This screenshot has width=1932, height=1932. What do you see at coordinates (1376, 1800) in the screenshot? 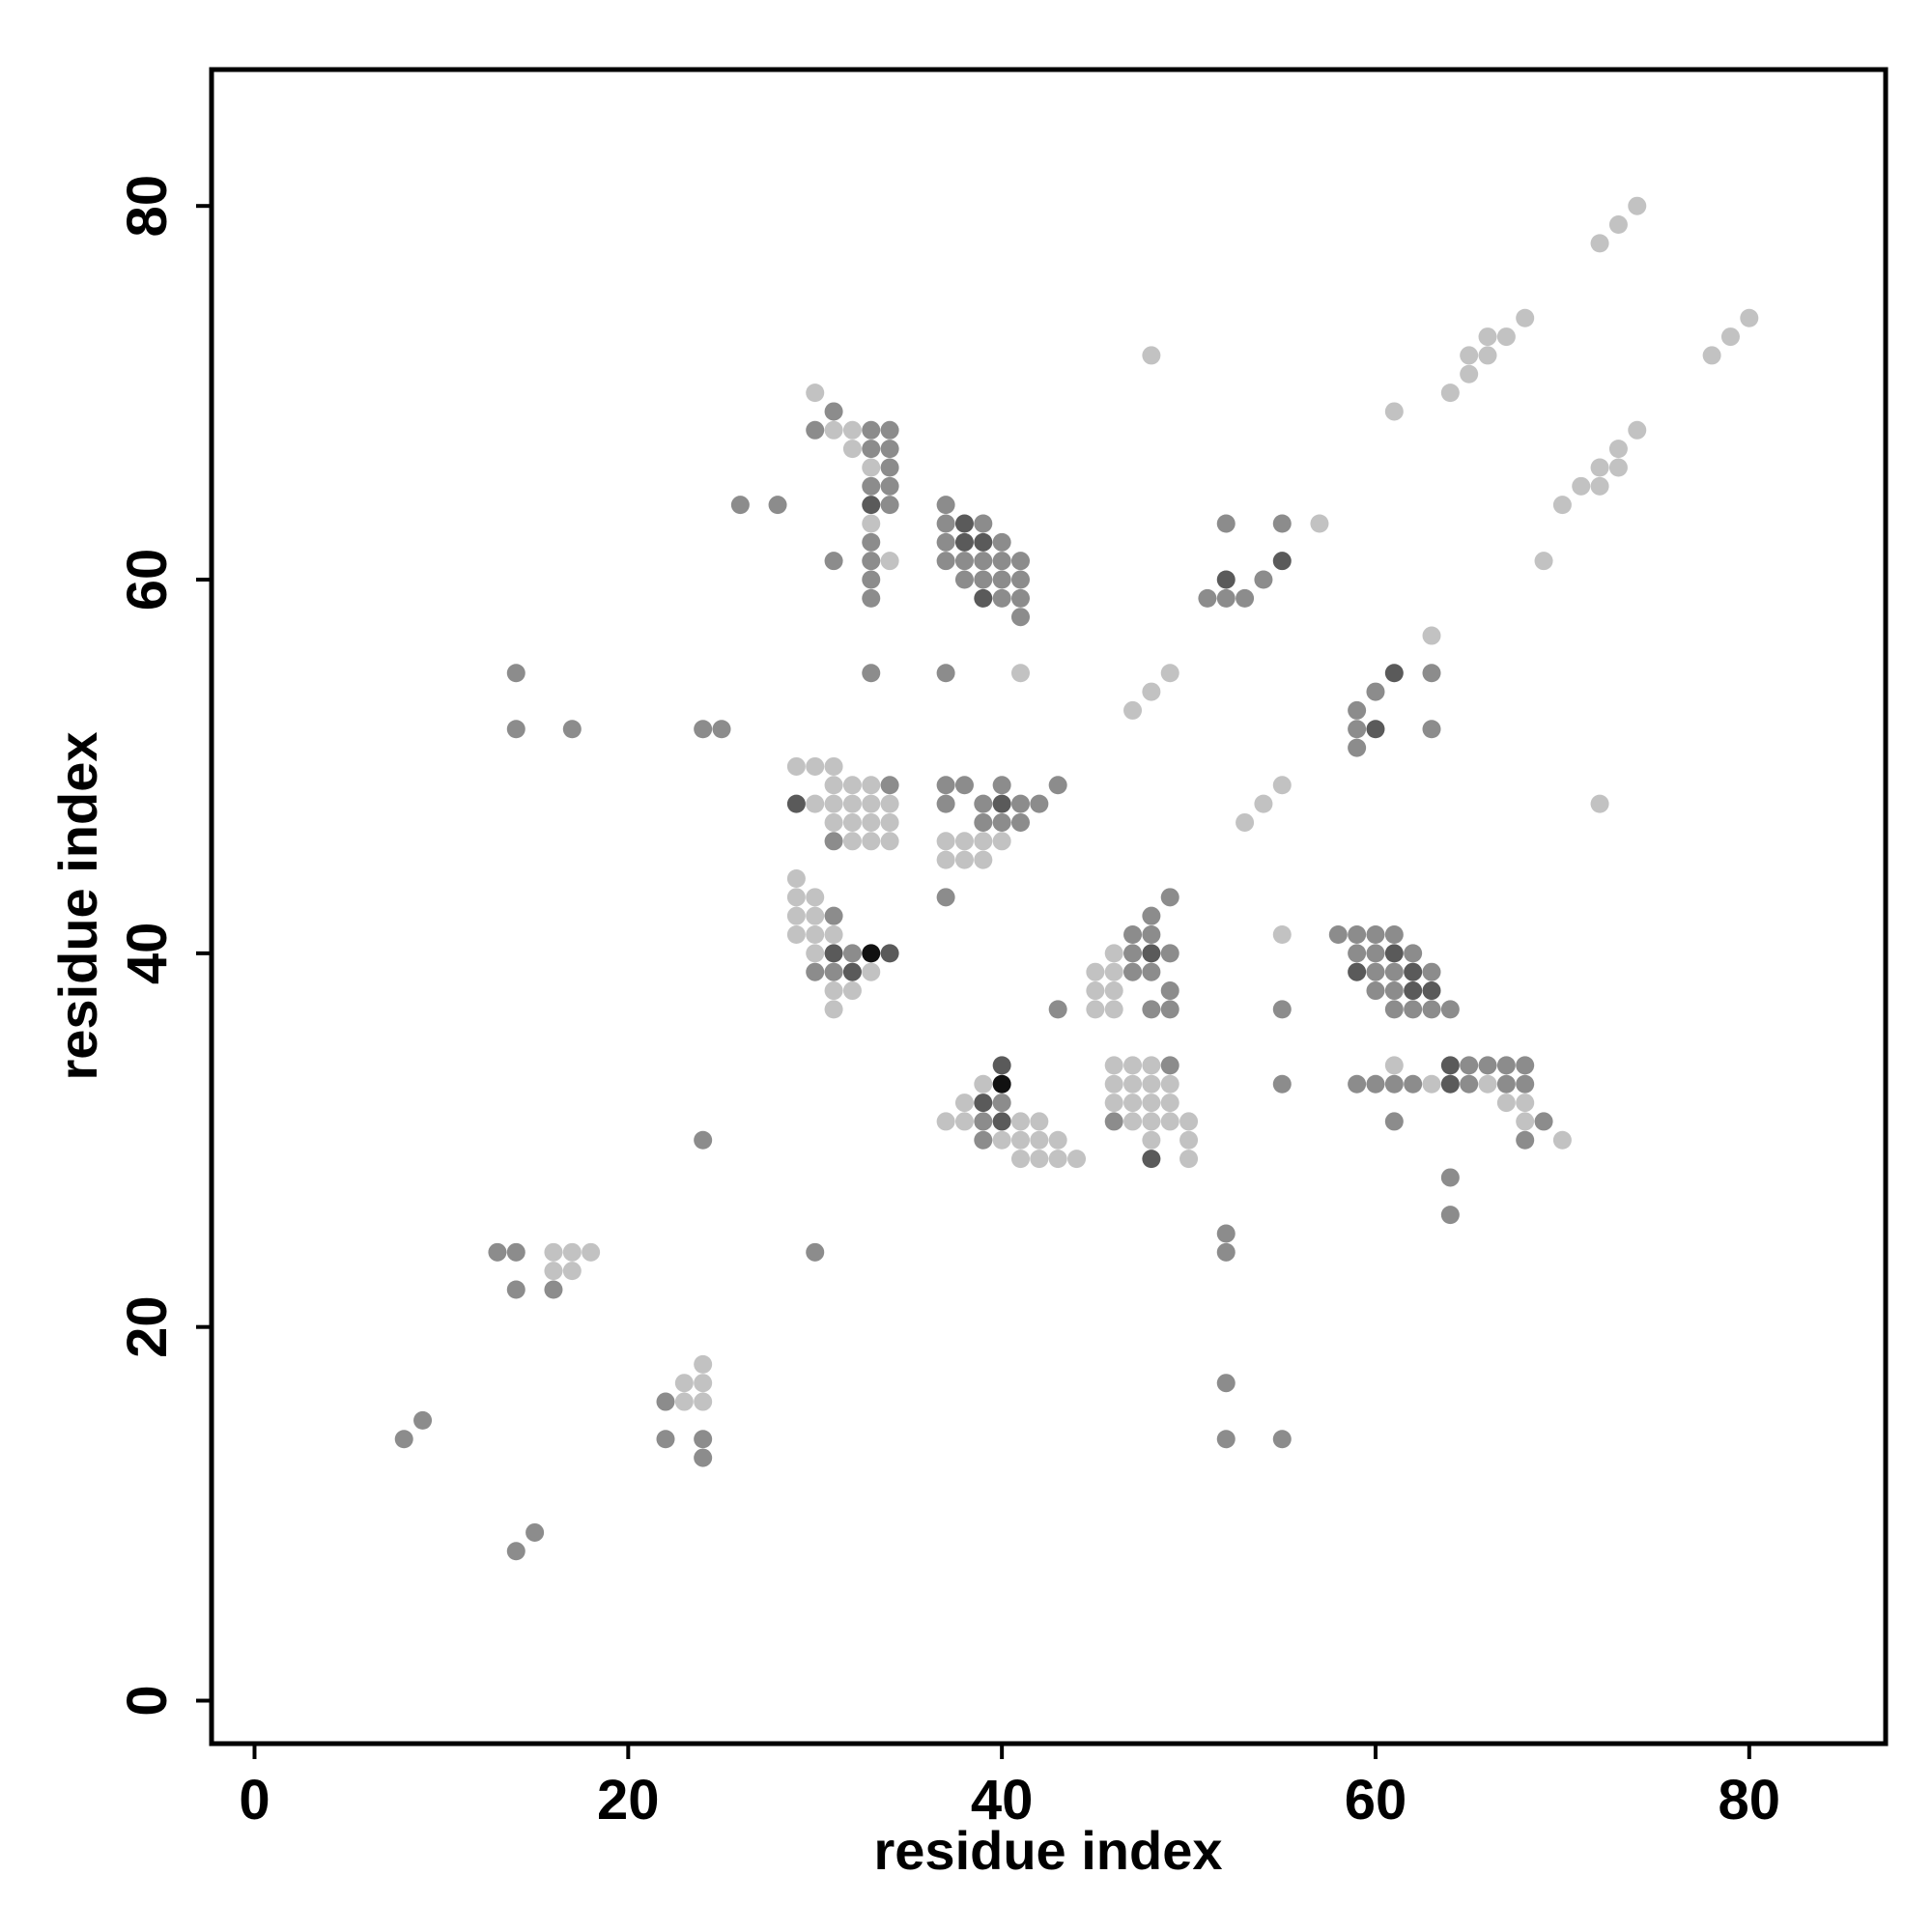
I see `x-tick-label: 60` at bounding box center [1376, 1800].